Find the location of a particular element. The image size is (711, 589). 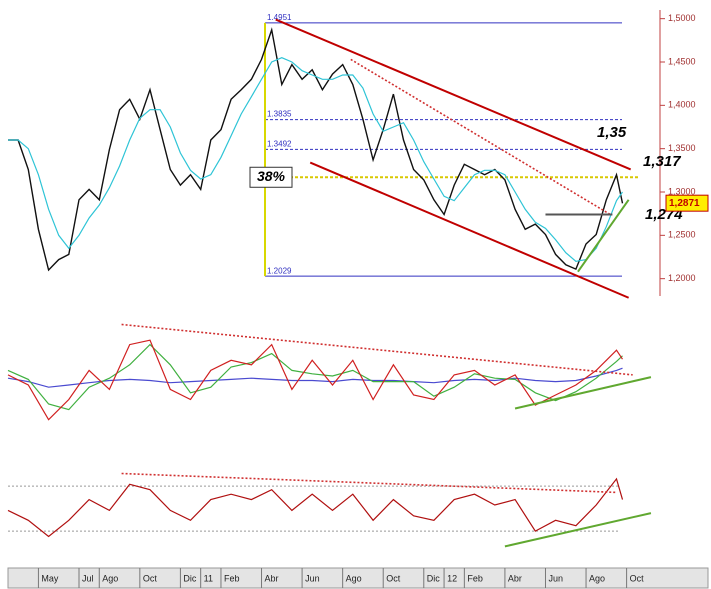

last-price-label: 1,2871 is located at coordinates (684, 203).